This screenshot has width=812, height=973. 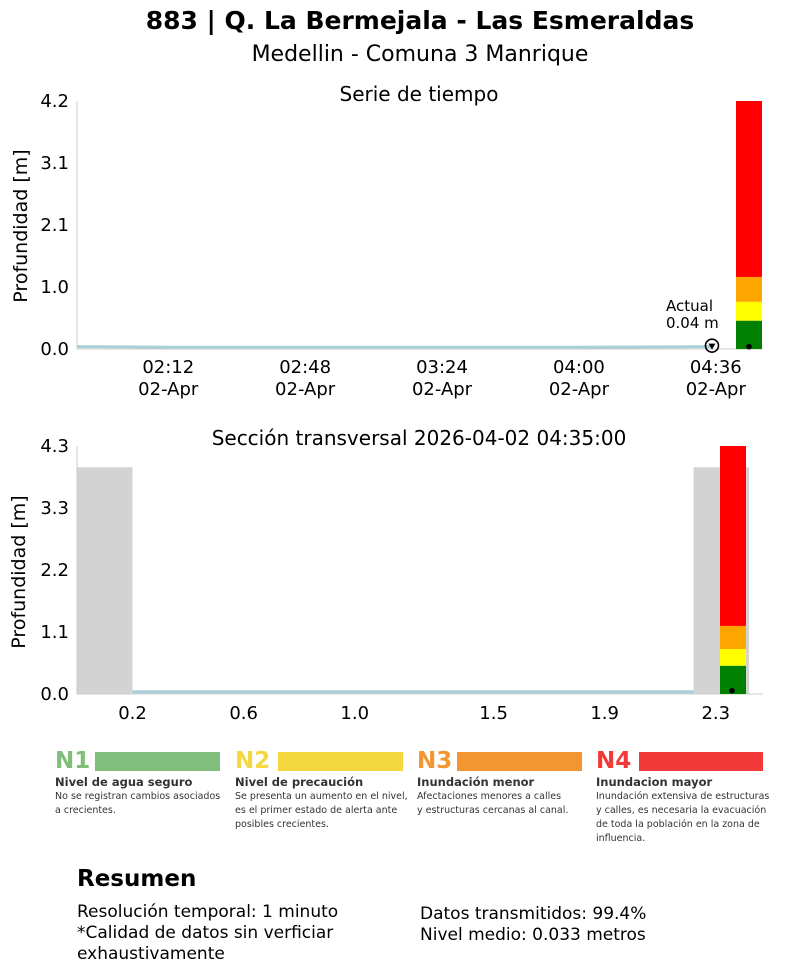 I want to click on page-subtitle: Medellin - Comuna 3 Manrique, so click(x=420, y=54).